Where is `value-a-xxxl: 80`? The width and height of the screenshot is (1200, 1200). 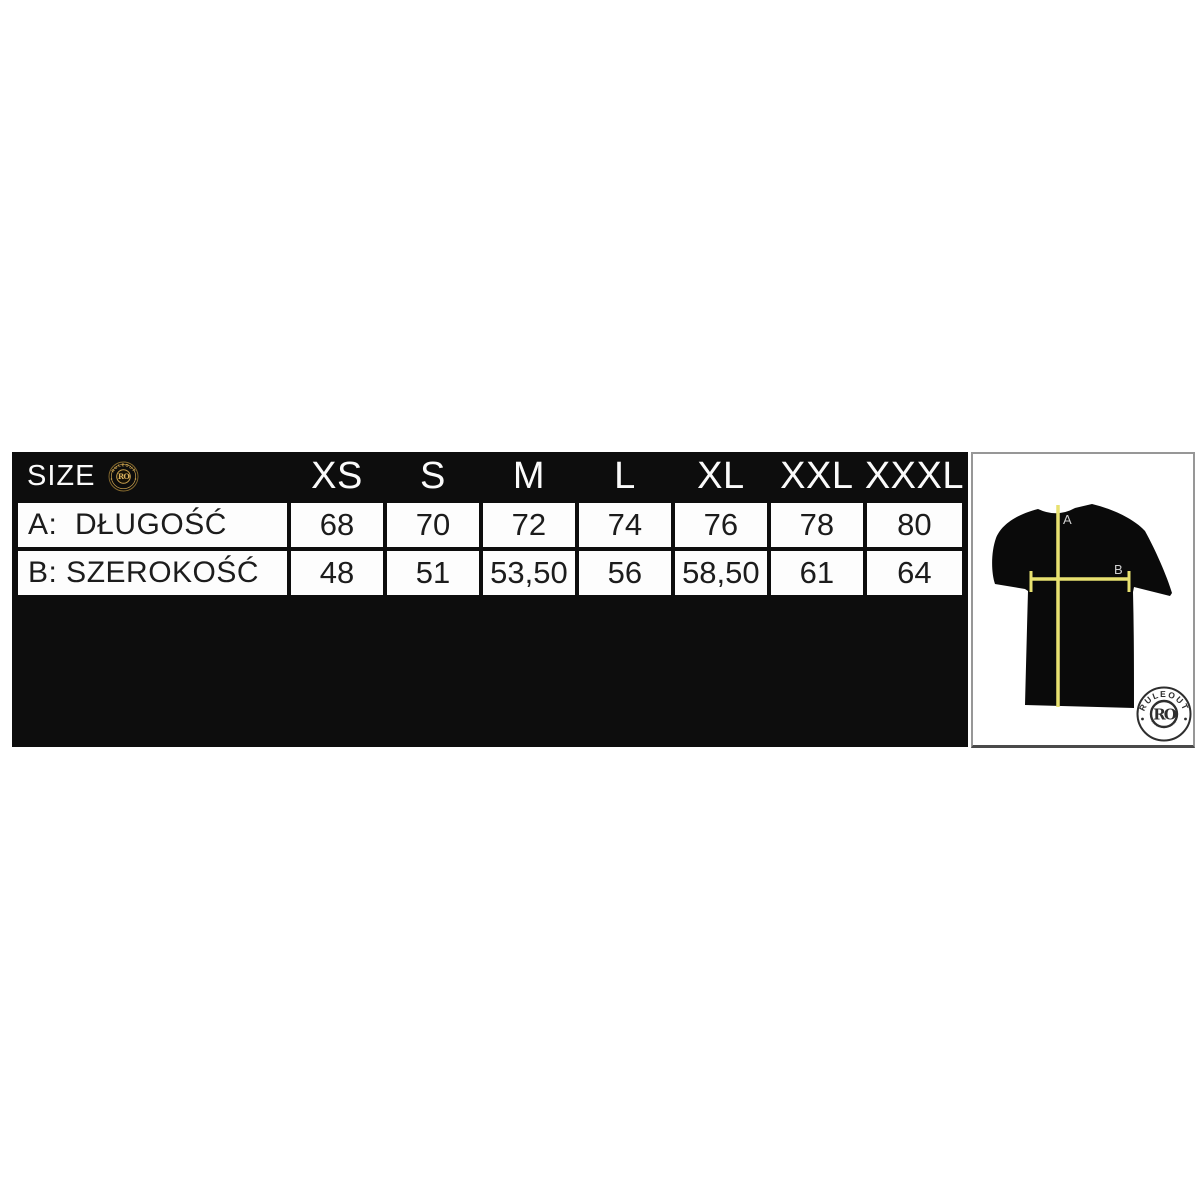 value-a-xxxl: 80 is located at coordinates (914, 525).